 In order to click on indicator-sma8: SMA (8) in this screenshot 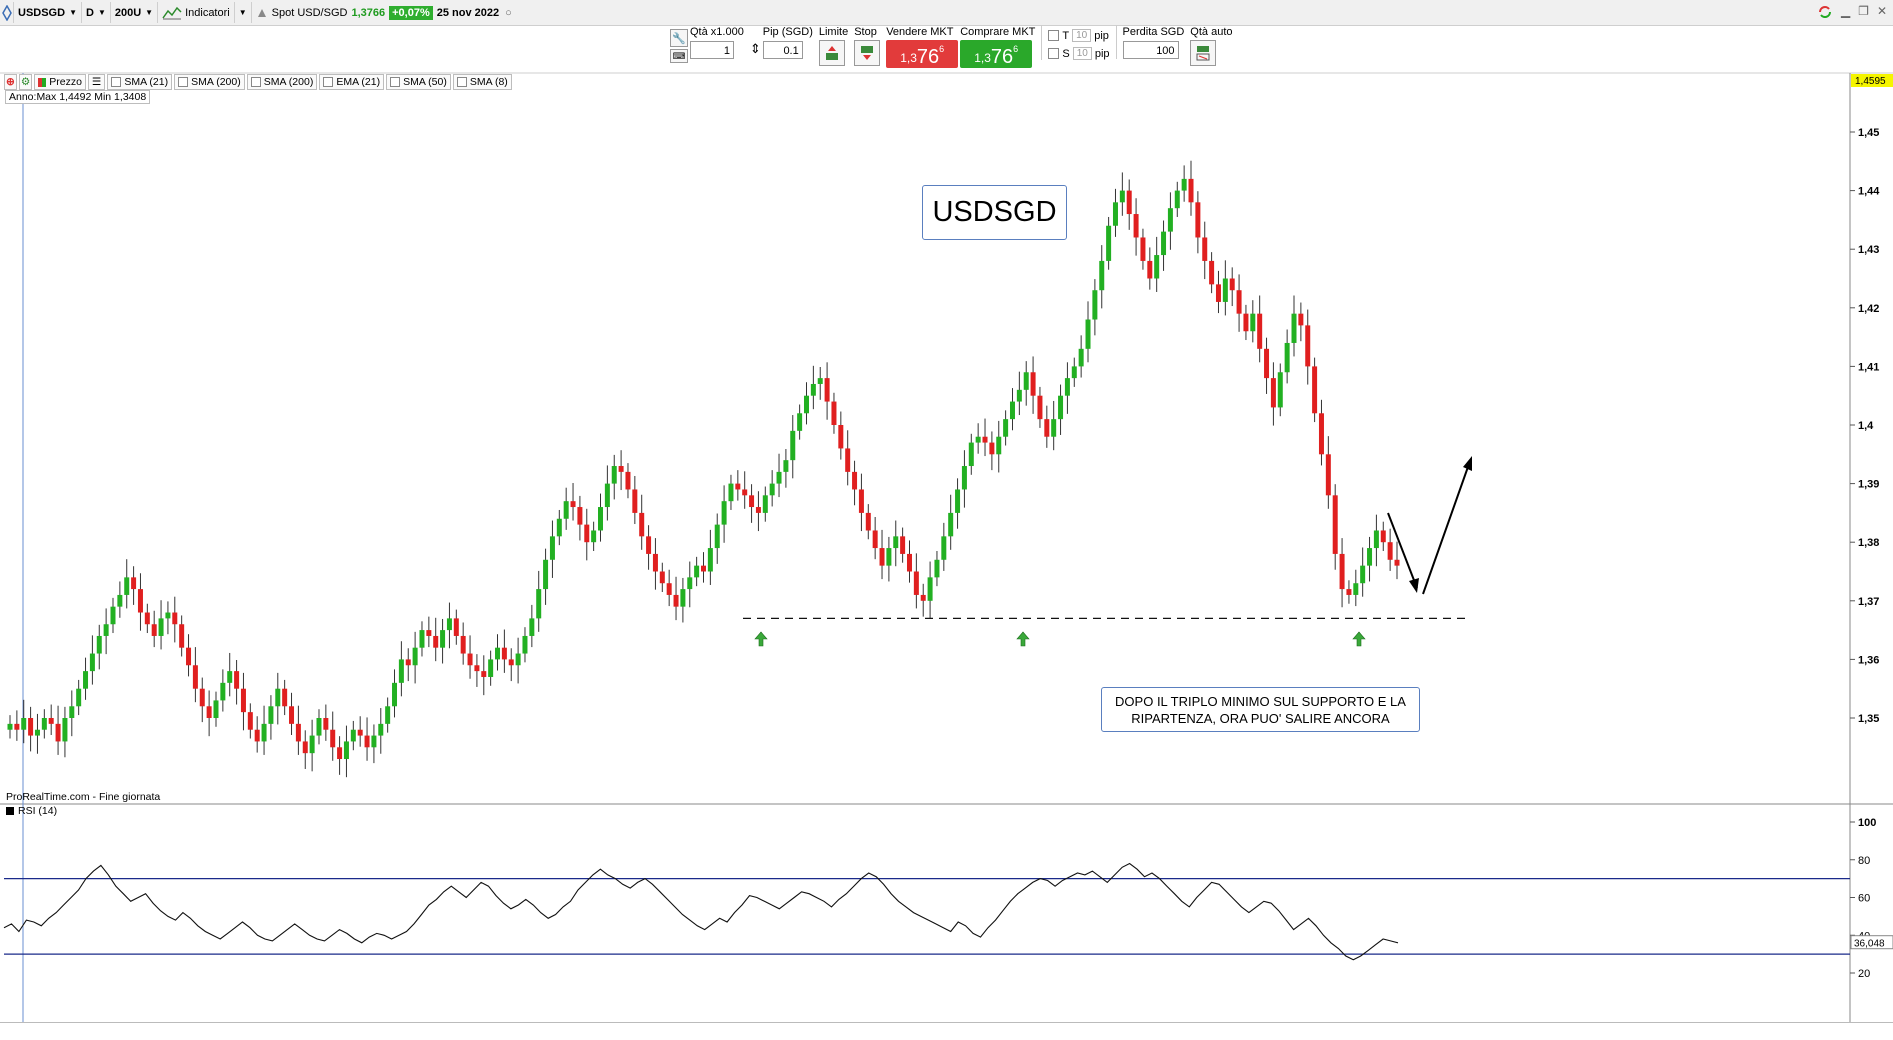, I will do `click(482, 82)`.